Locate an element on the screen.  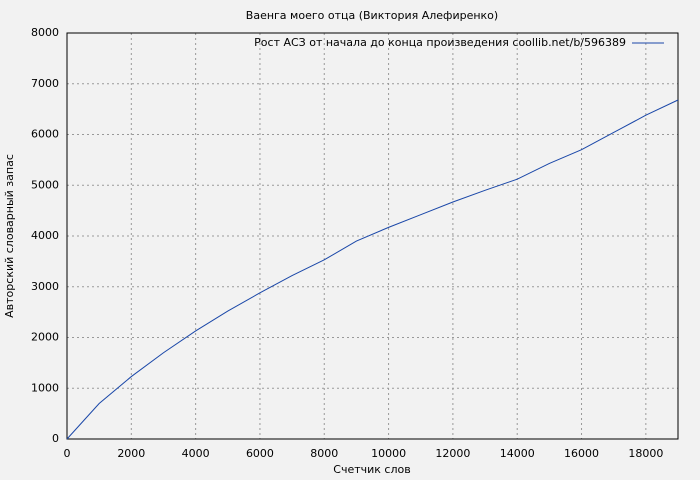
x-tick-label: 4000 is located at coordinates (196, 453).